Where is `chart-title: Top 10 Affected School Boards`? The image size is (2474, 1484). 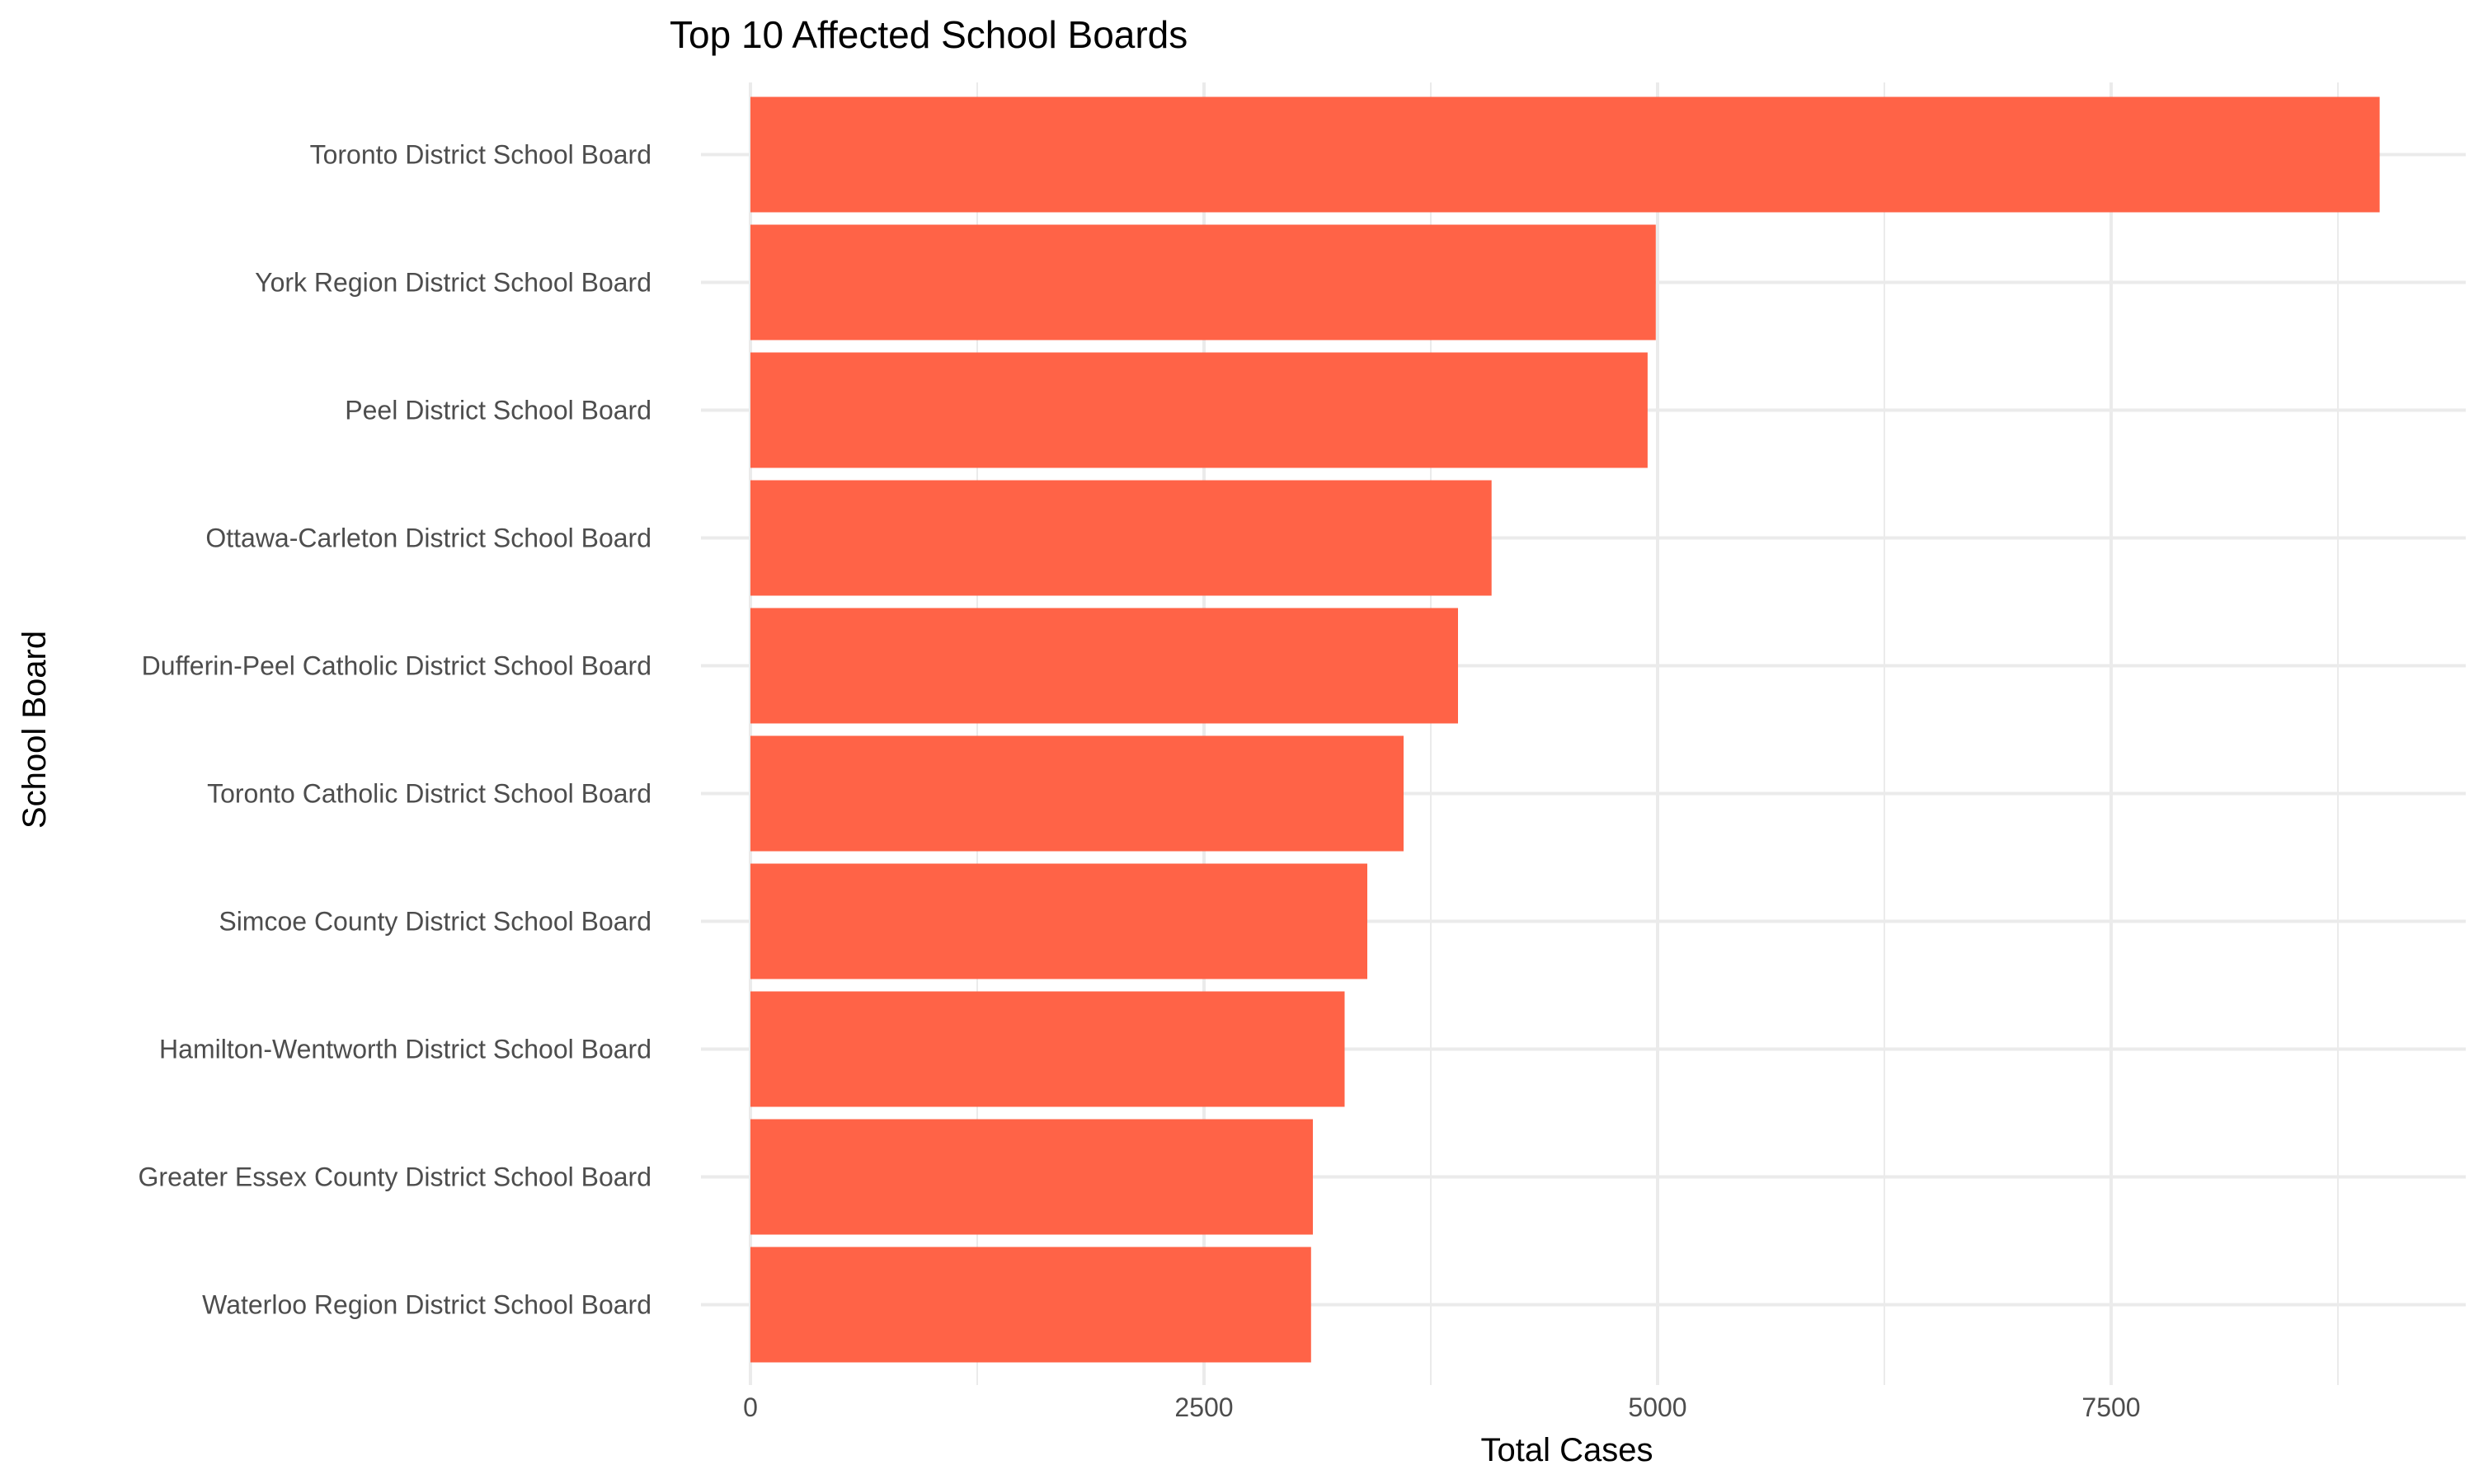
chart-title: Top 10 Affected School Boards is located at coordinates (929, 34).